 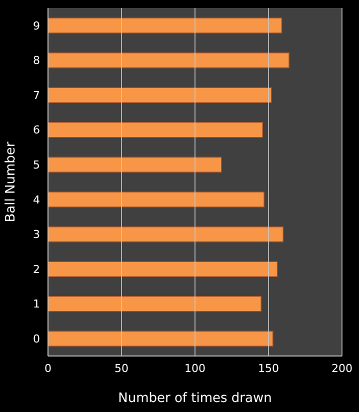 What do you see at coordinates (195, 368) in the screenshot?
I see `x-tick-label: 100` at bounding box center [195, 368].